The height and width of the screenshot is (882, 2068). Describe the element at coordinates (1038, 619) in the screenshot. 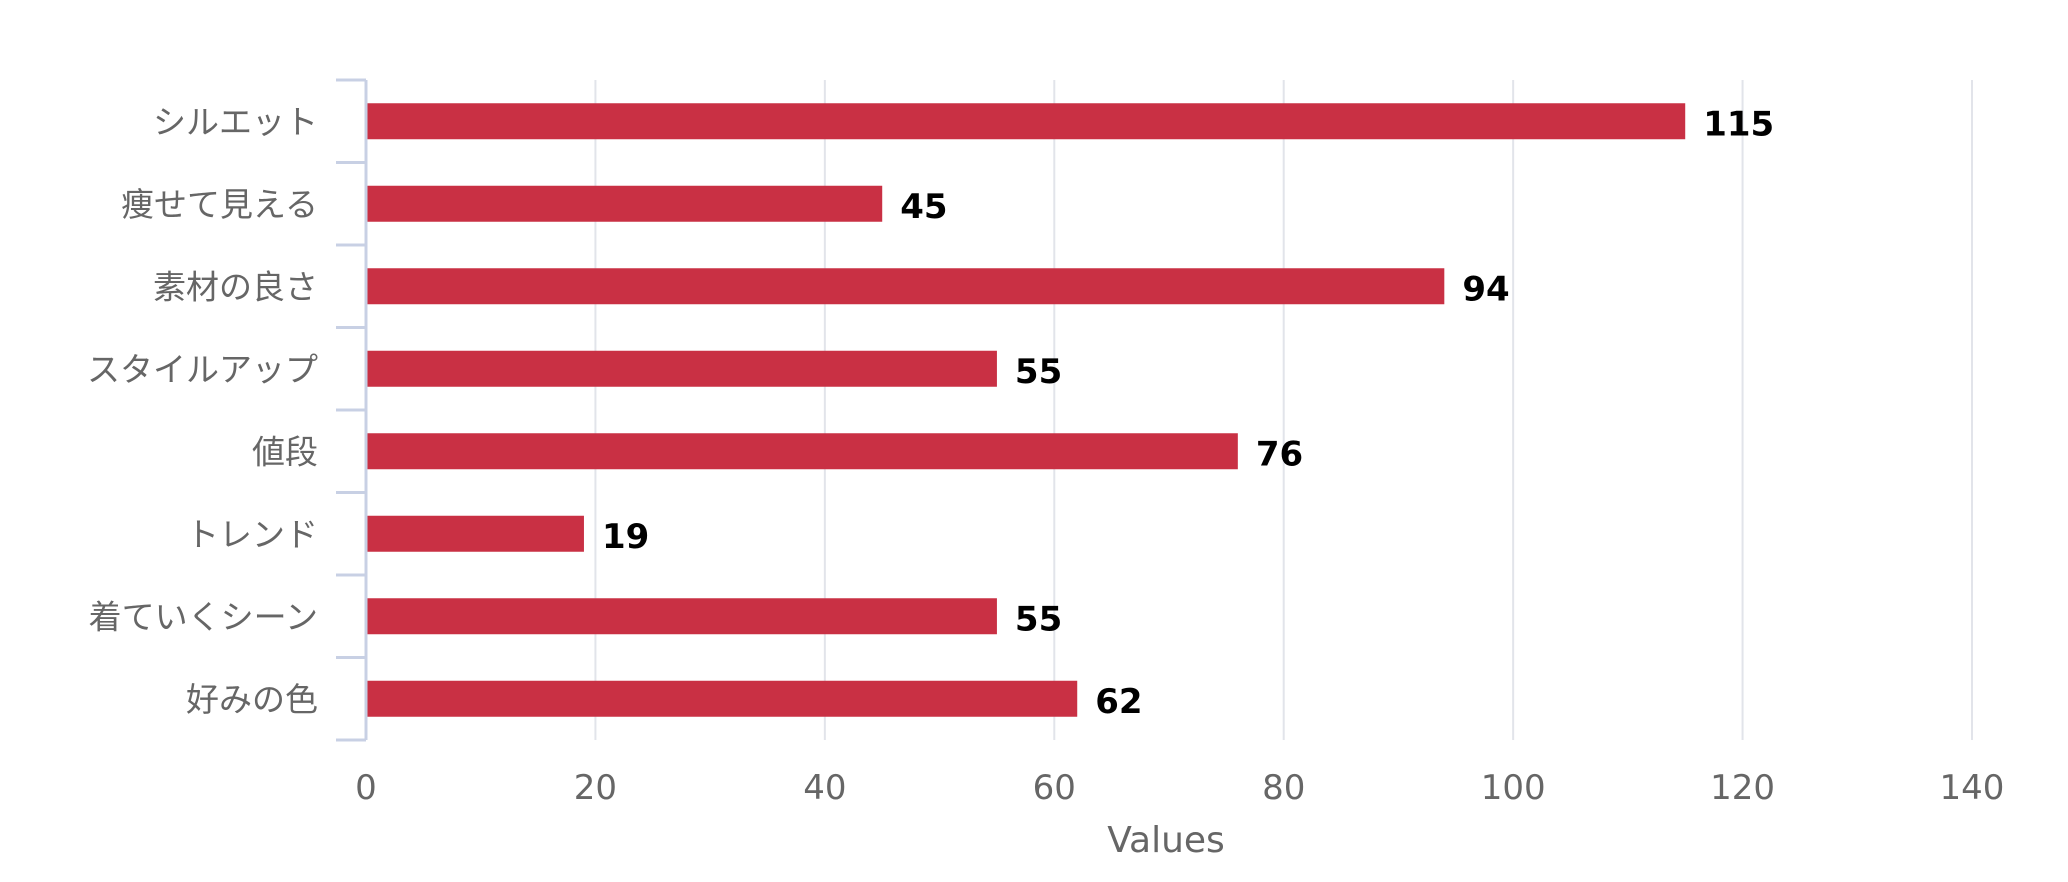

I see `data-label-7: 55` at that location.